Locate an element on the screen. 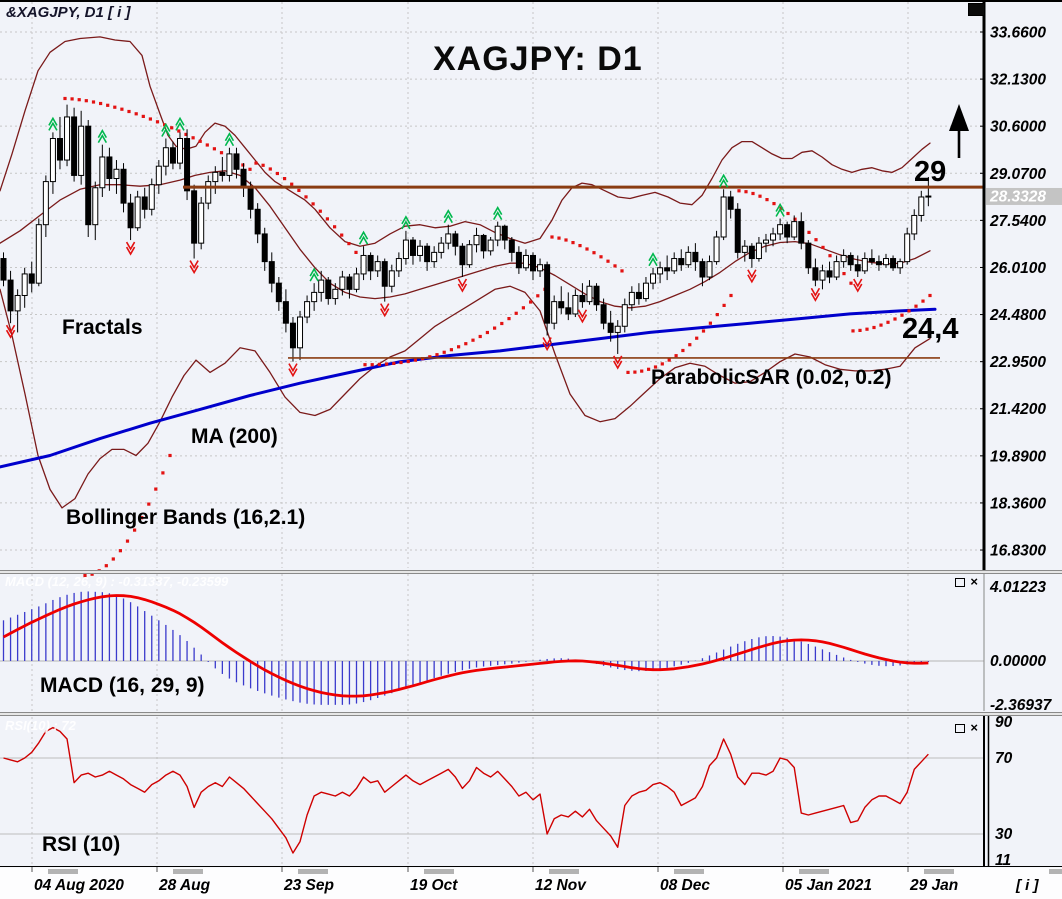  svg-text: 90 is located at coordinates (1004, 722).